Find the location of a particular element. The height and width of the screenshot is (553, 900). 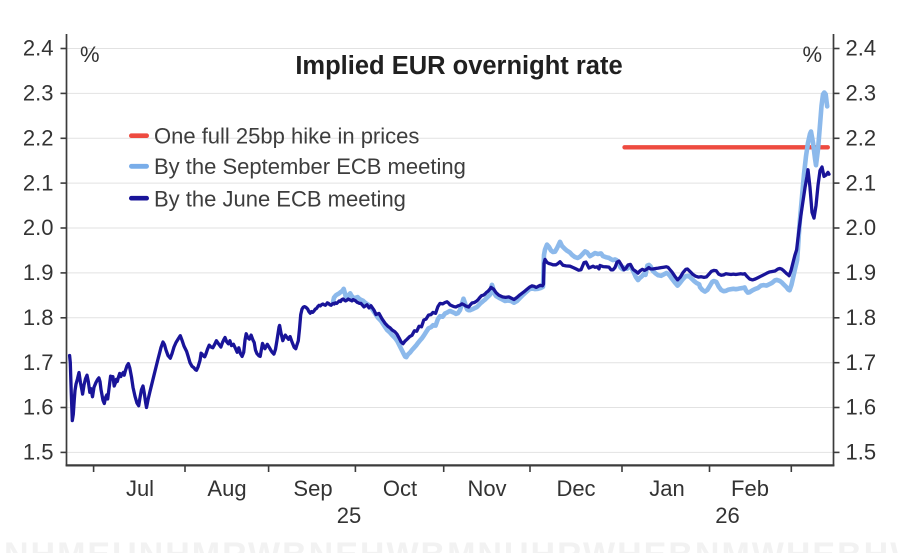

svg-text: Feb is located at coordinates (750, 488).